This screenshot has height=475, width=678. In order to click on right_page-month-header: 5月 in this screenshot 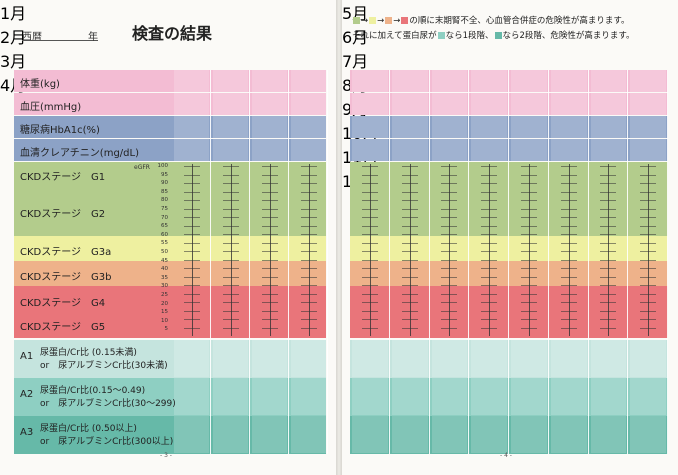, I will do `click(355, 13)`.